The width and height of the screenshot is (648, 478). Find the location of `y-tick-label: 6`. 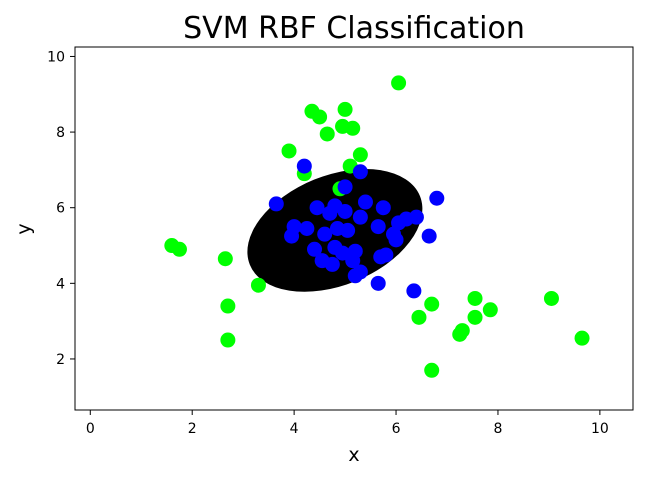

y-tick-label: 6 is located at coordinates (60, 209).